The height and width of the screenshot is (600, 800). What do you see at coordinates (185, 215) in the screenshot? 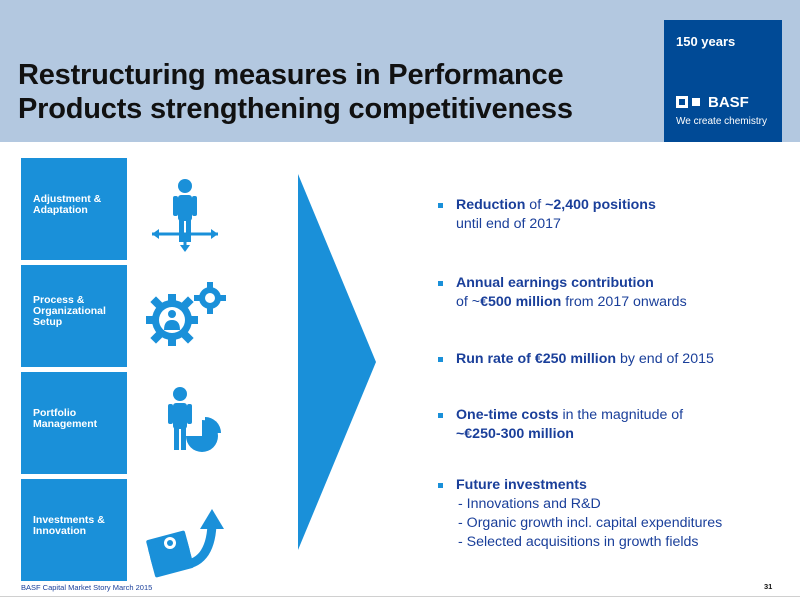
I see `person-arrows-icon` at bounding box center [185, 215].